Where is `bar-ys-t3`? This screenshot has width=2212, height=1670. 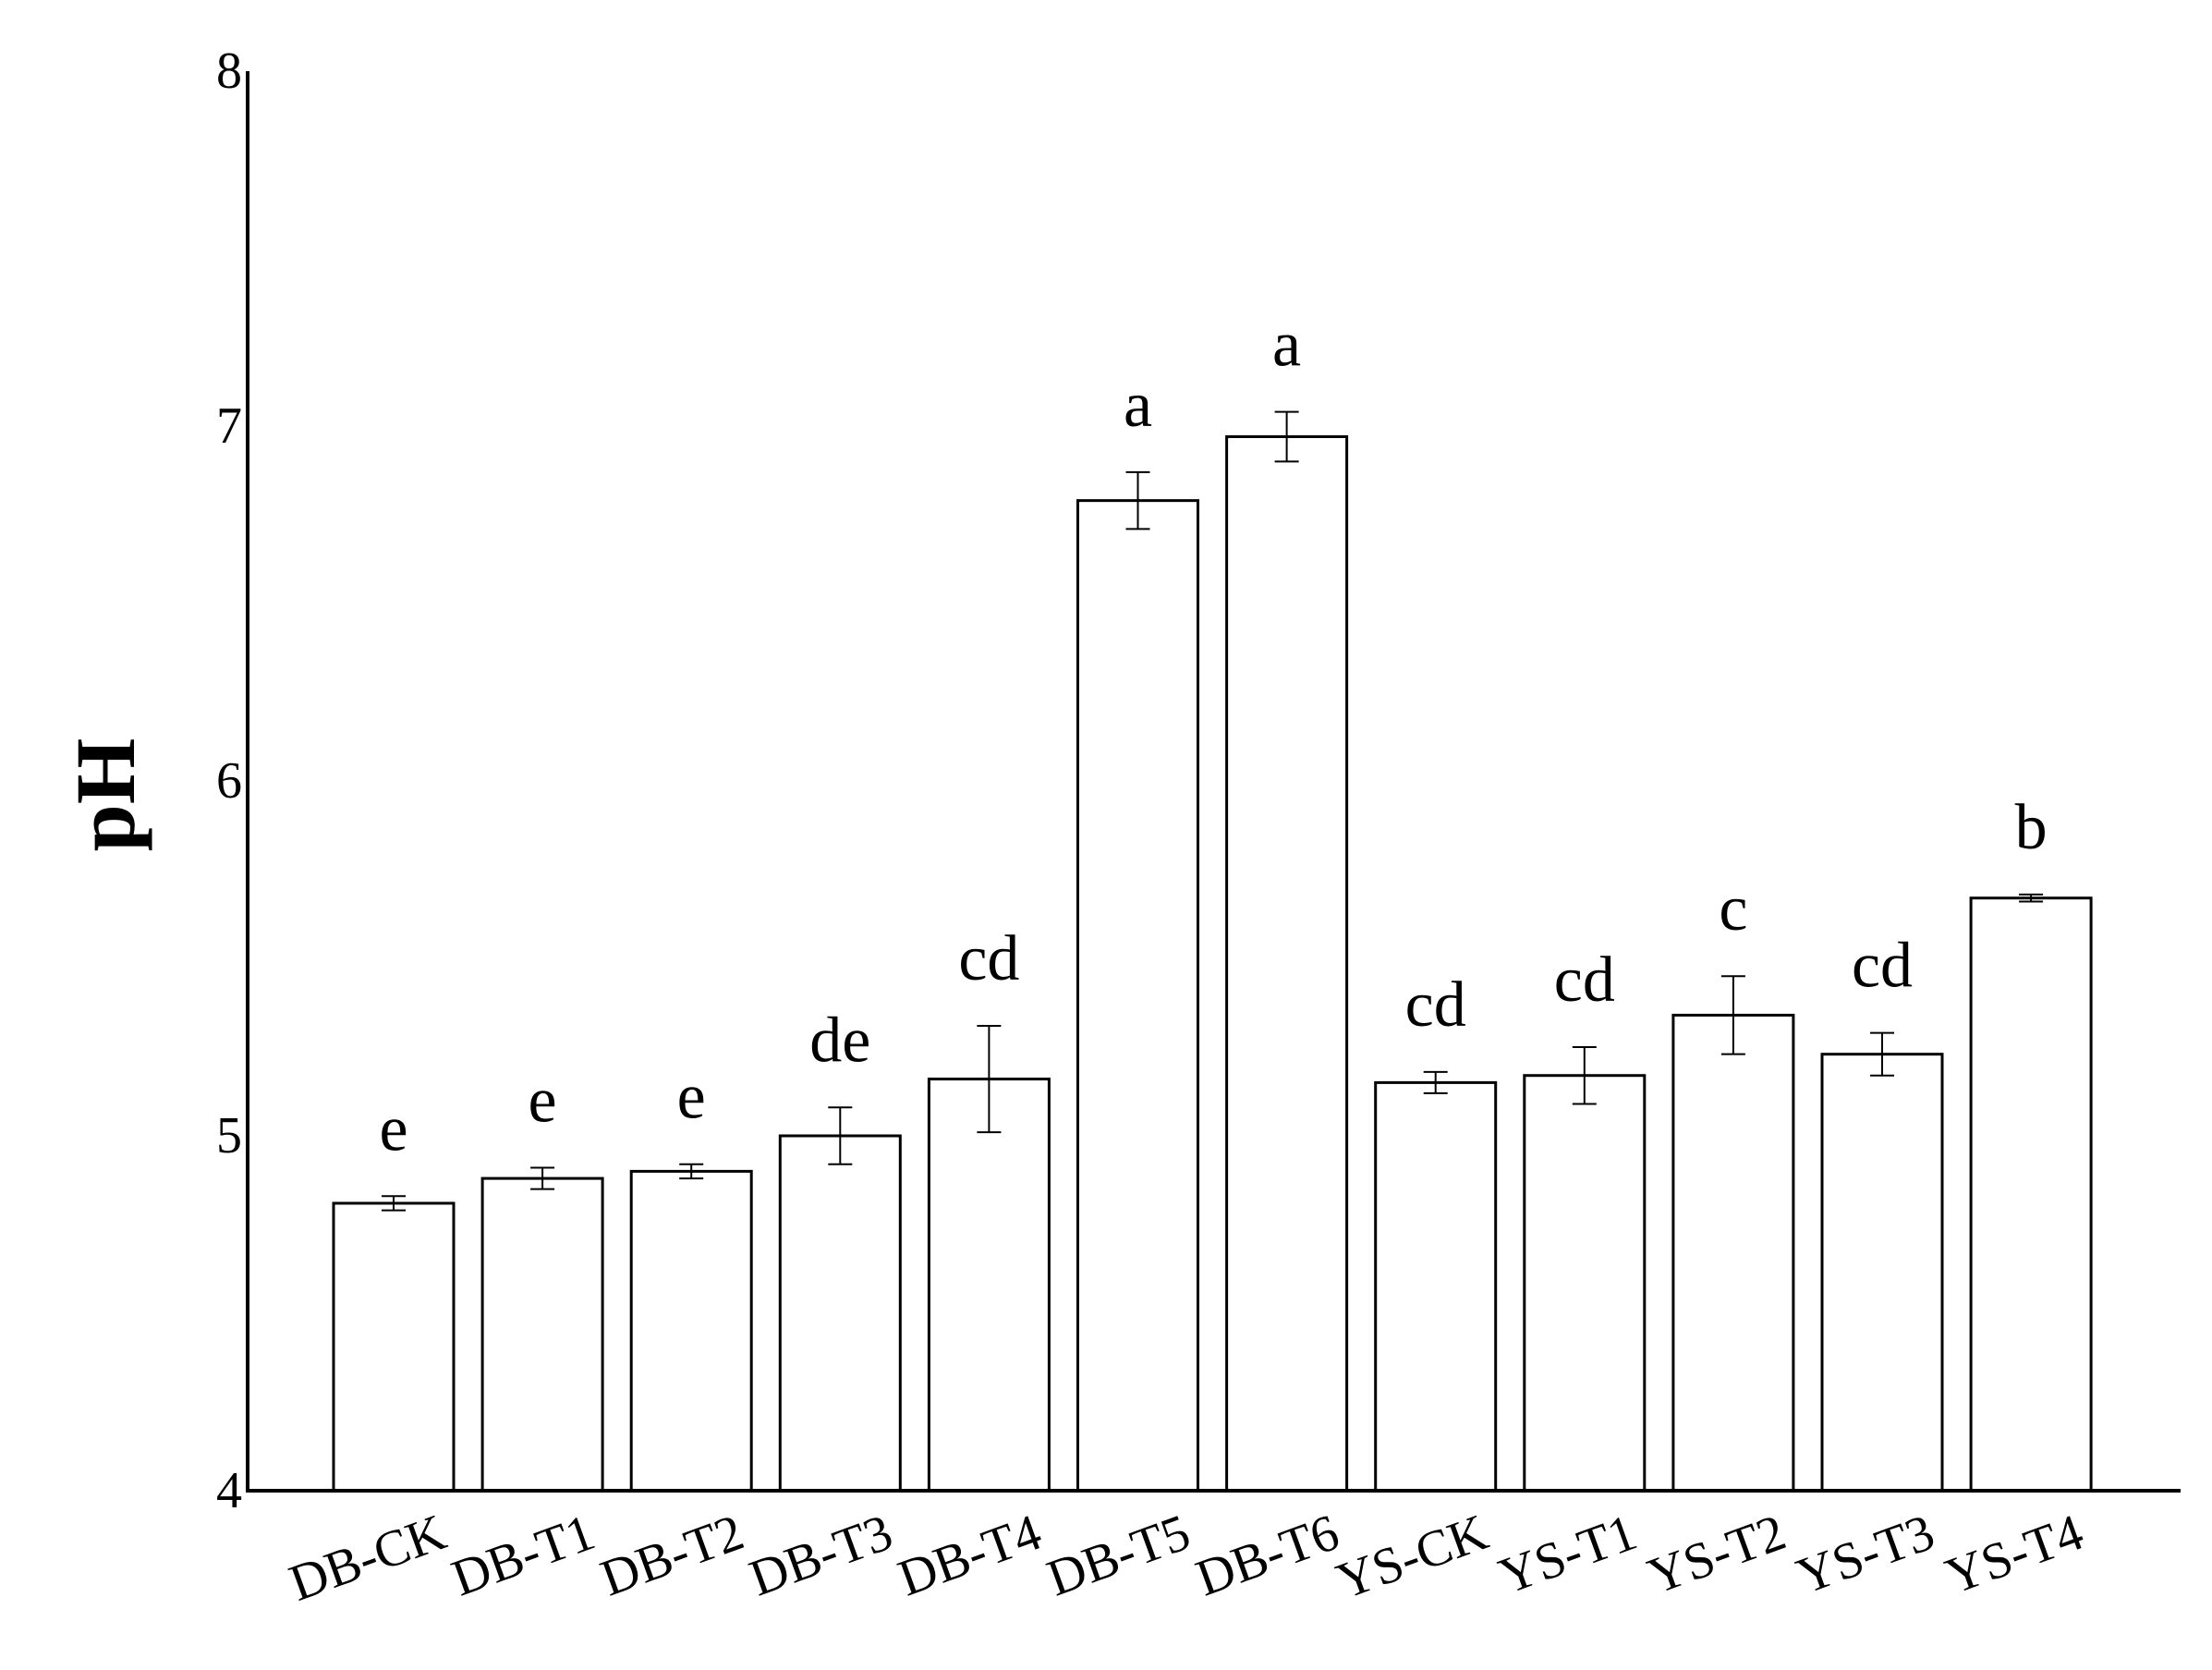
bar-ys-t3 is located at coordinates (1882, 1273).